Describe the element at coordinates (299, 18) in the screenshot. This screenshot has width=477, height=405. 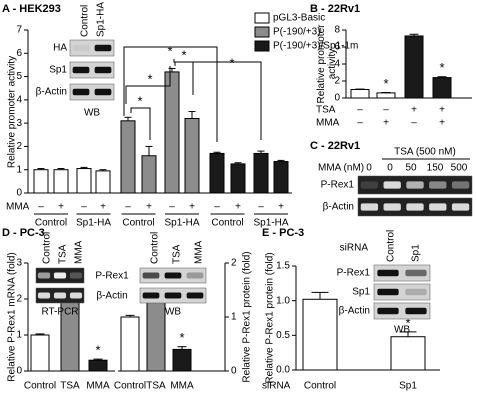
I see `legend-label: pGL3-Basic` at that location.